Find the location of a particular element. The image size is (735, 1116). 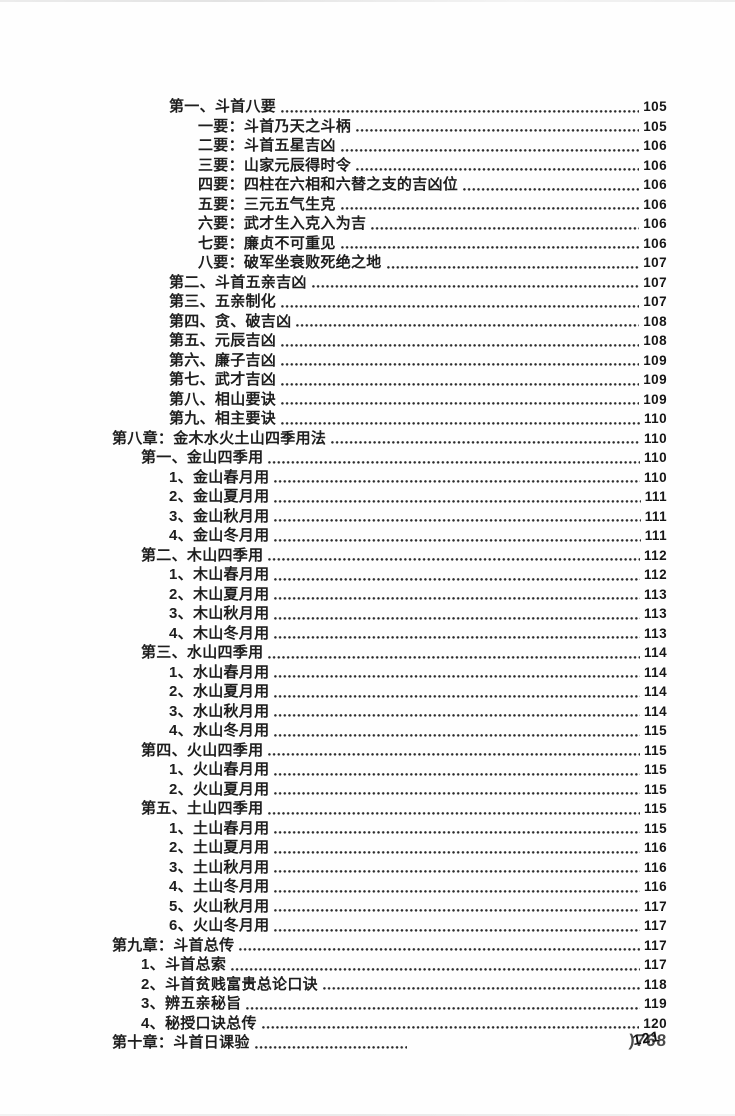

toc-entry-label: 3、水山秋月用 is located at coordinates (219, 711).